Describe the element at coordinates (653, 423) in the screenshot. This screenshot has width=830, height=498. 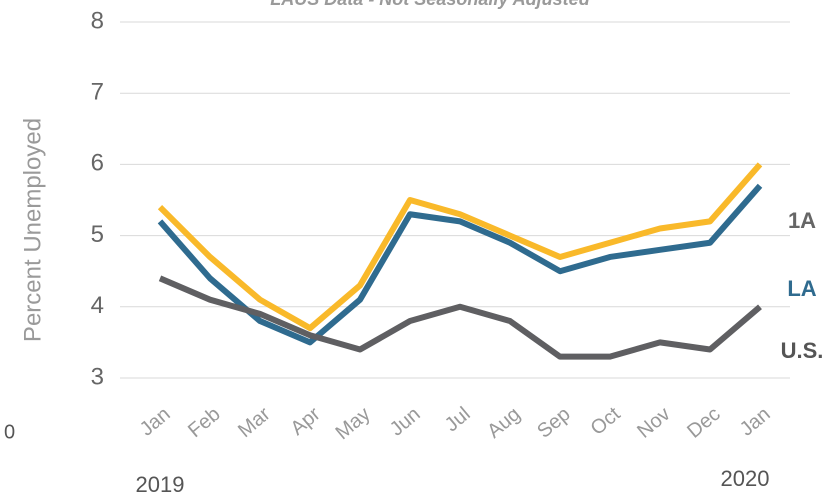
I see `x-tick-label: Nov` at that location.